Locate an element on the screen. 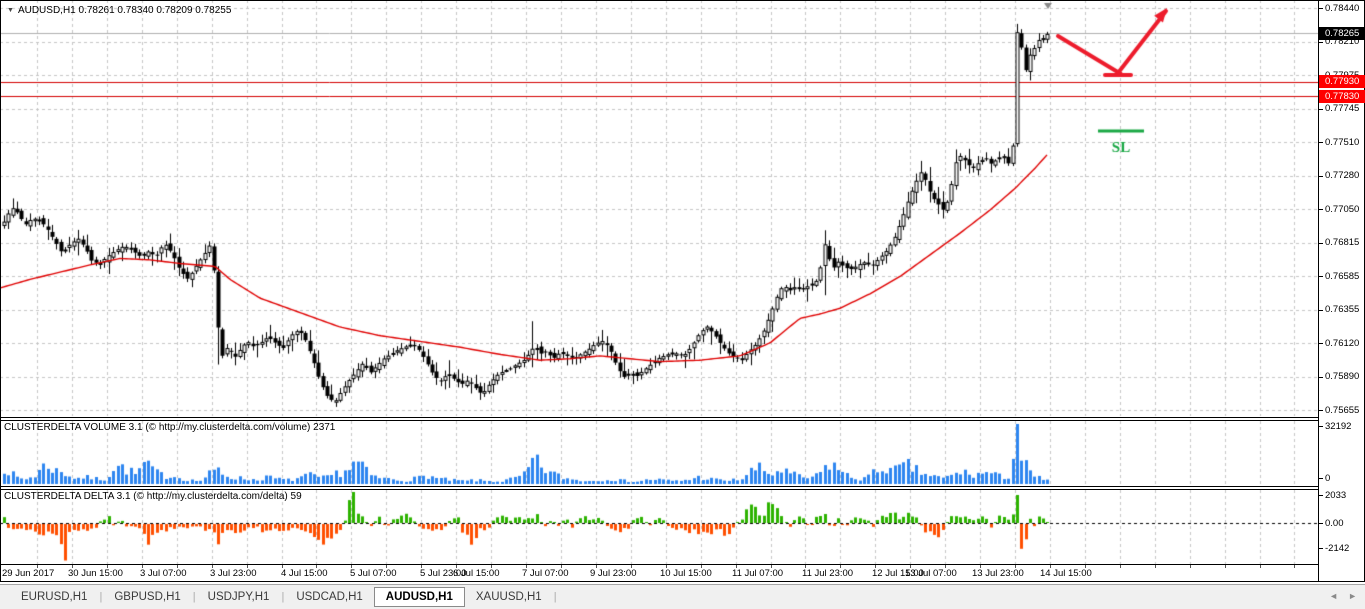 Image resolution: width=1365 pixels, height=609 pixels. chart-tab-eurusd: EURUSD,H1 is located at coordinates (54, 597).